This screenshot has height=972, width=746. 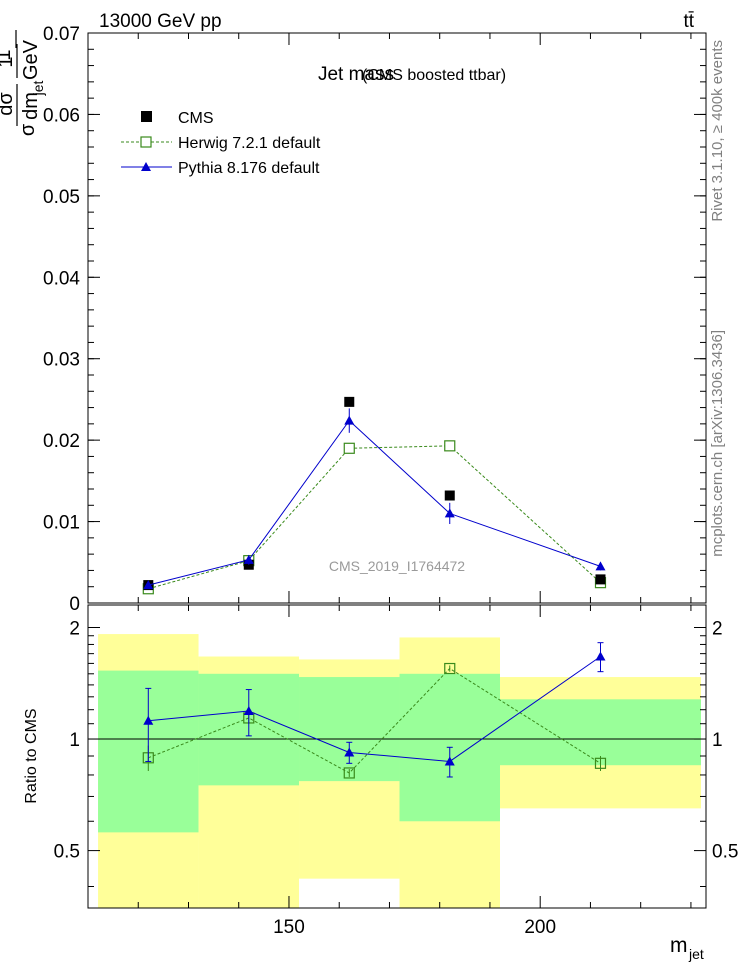 I want to click on legend-herwig-label: Herwig 7.2.1 default, so click(x=249, y=143).